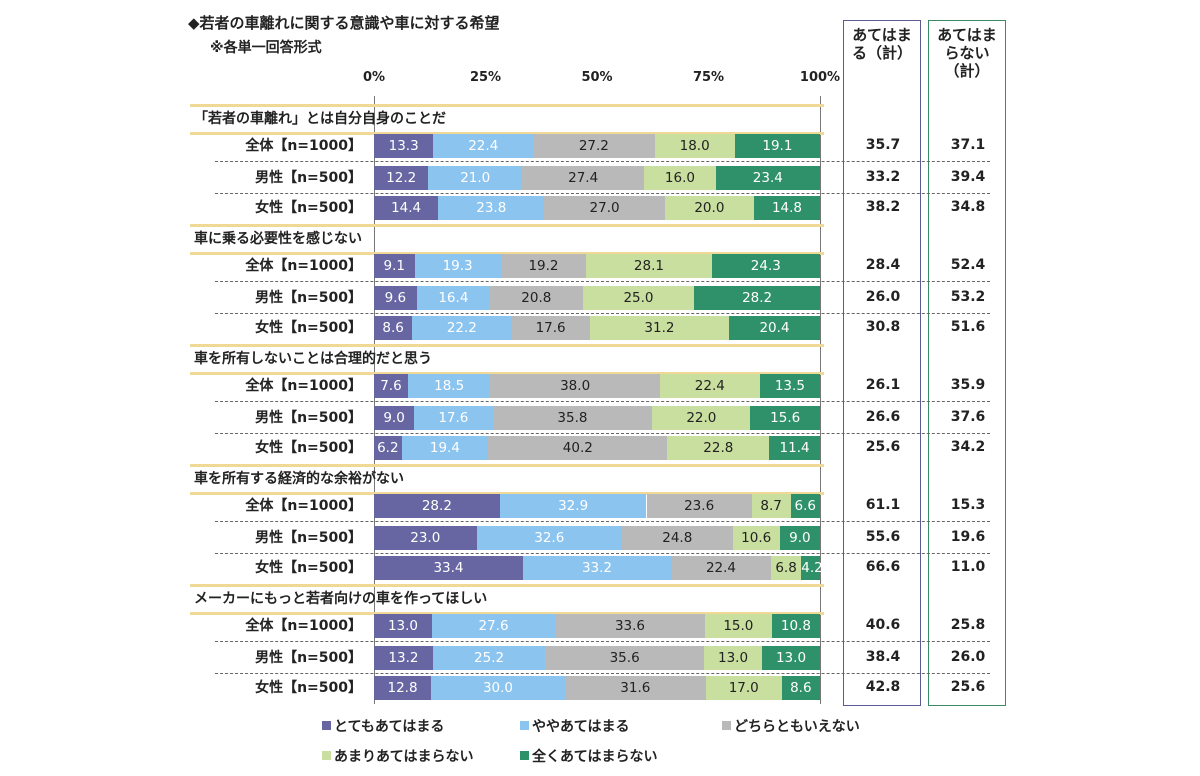 The image size is (1200, 776). I want to click on not-apply-total-value: 19.6, so click(968, 537).